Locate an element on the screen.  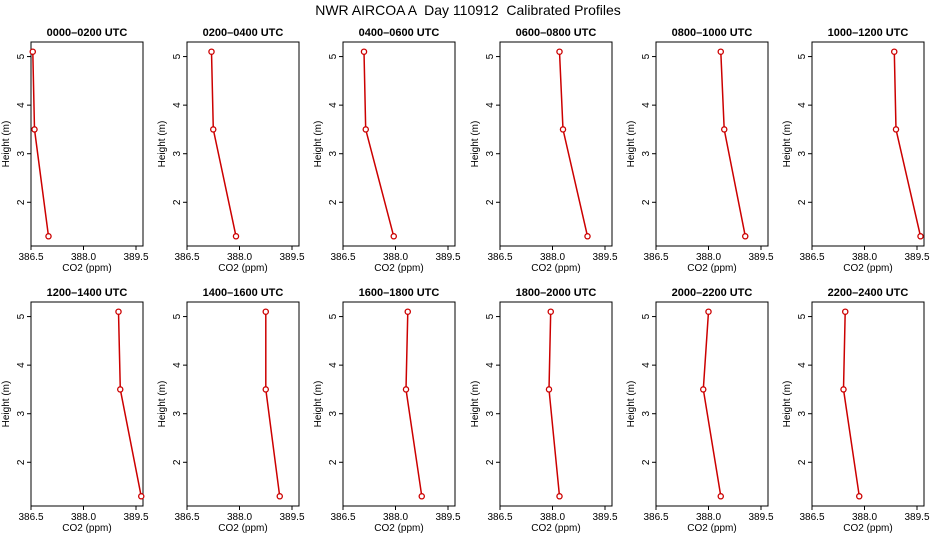
panel-2-y-tick-label: 5 is located at coordinates (177, 56).